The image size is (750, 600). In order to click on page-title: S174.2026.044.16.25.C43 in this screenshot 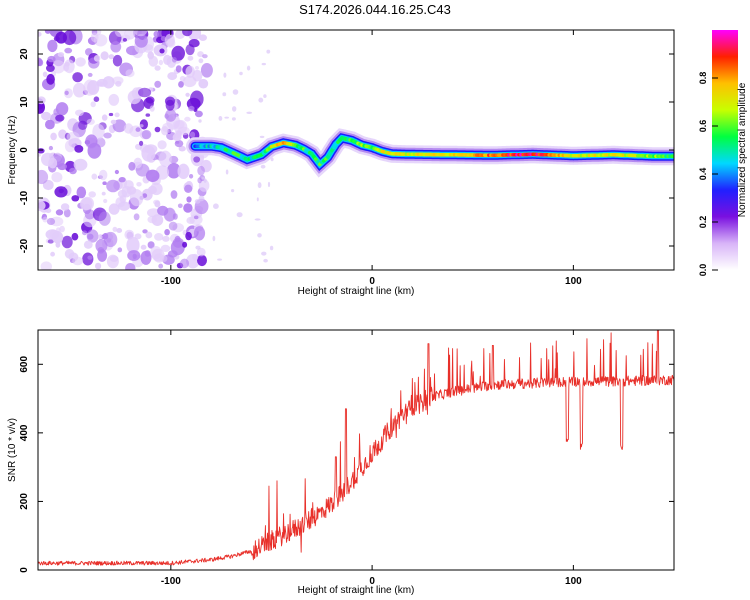, I will do `click(375, 9)`.